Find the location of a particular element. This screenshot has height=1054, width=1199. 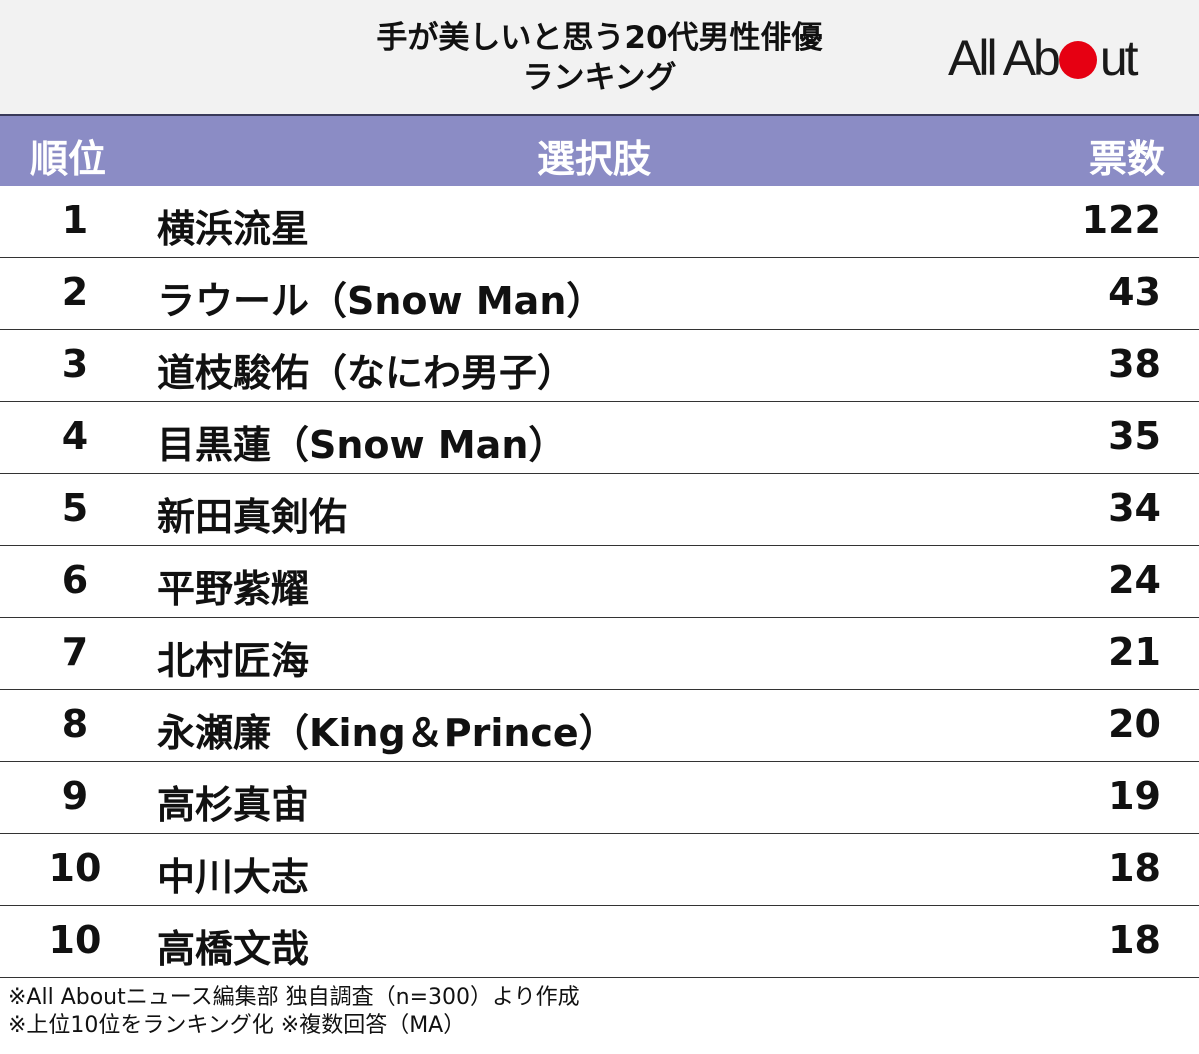

header-votes: 票数 is located at coordinates (1126, 159).